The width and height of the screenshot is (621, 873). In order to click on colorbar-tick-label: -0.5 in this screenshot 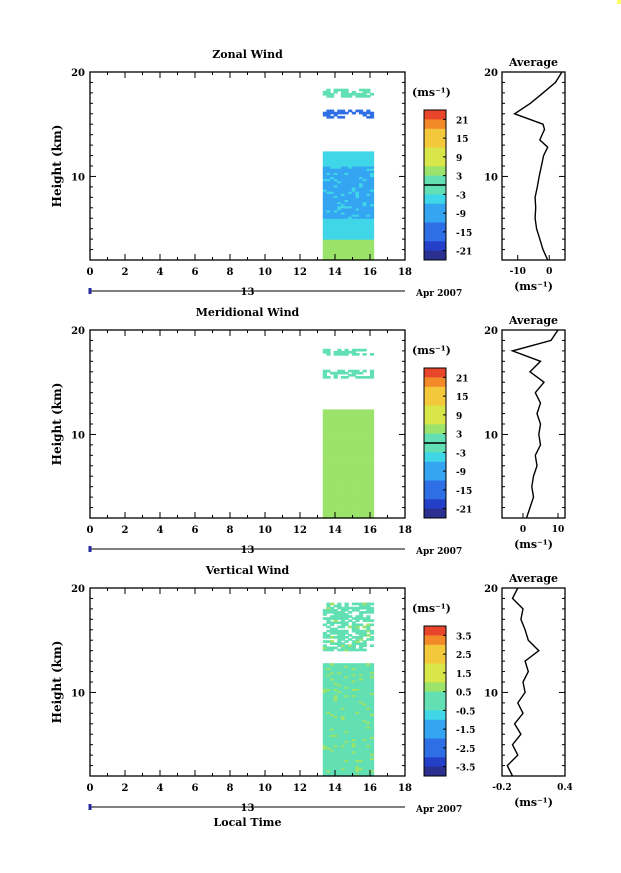, I will do `click(465, 712)`.